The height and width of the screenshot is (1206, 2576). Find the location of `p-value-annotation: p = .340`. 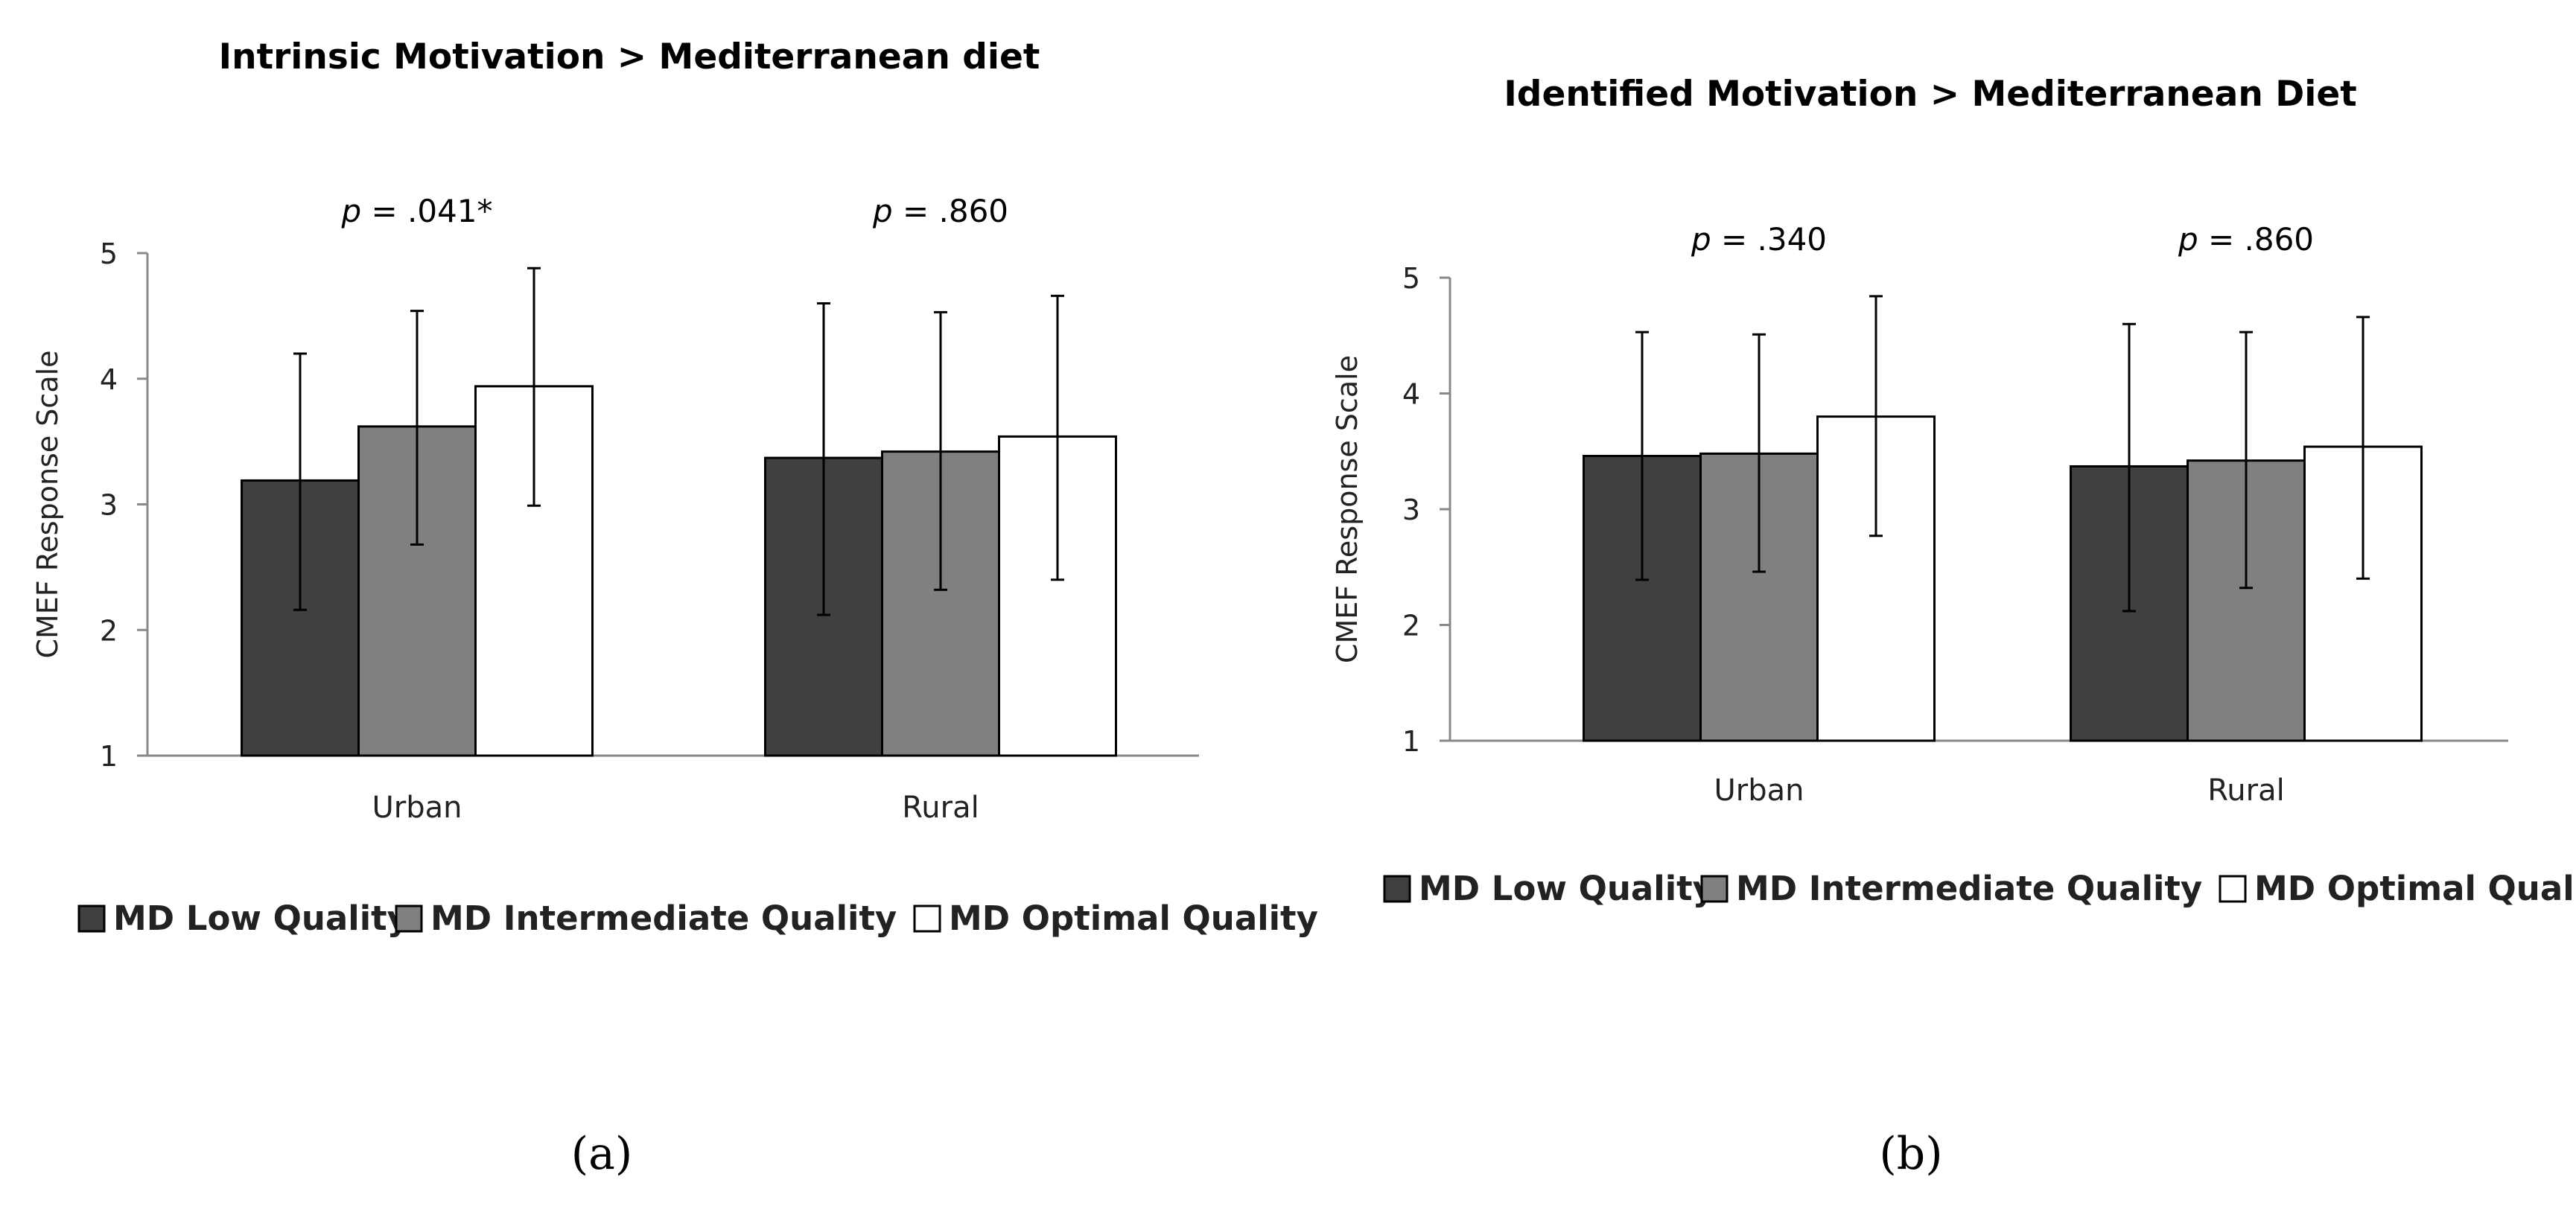

p-value-annotation: p = .340 is located at coordinates (1759, 240).